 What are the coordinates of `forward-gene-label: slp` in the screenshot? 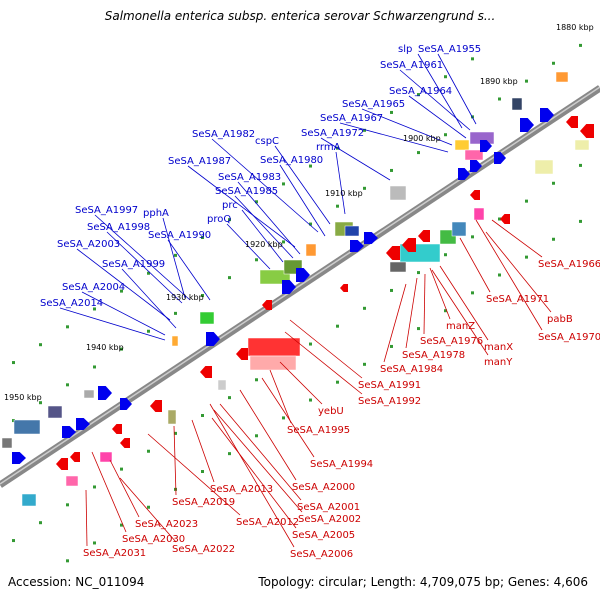 It's located at (405, 49).